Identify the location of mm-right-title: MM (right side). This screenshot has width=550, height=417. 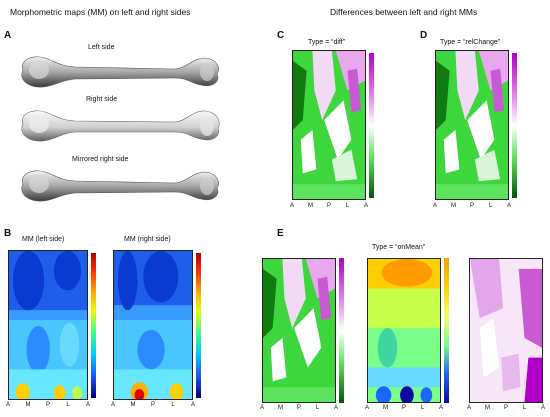
(147, 239).